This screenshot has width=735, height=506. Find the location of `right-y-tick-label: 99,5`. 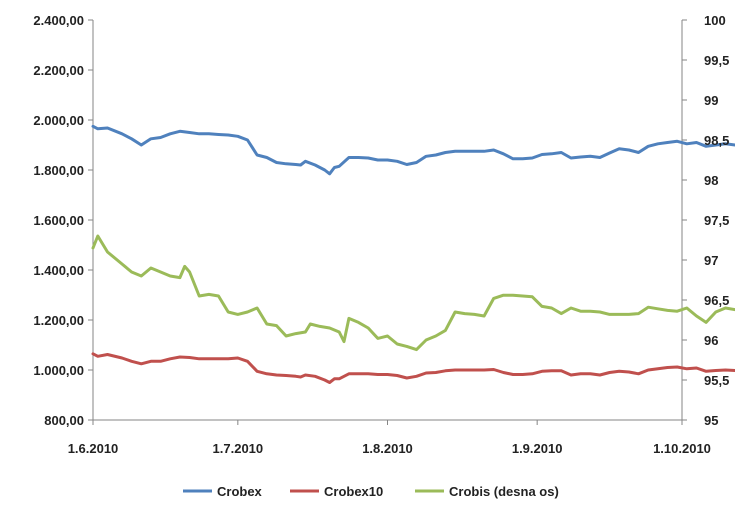

right-y-tick-label: 99,5 is located at coordinates (716, 60).